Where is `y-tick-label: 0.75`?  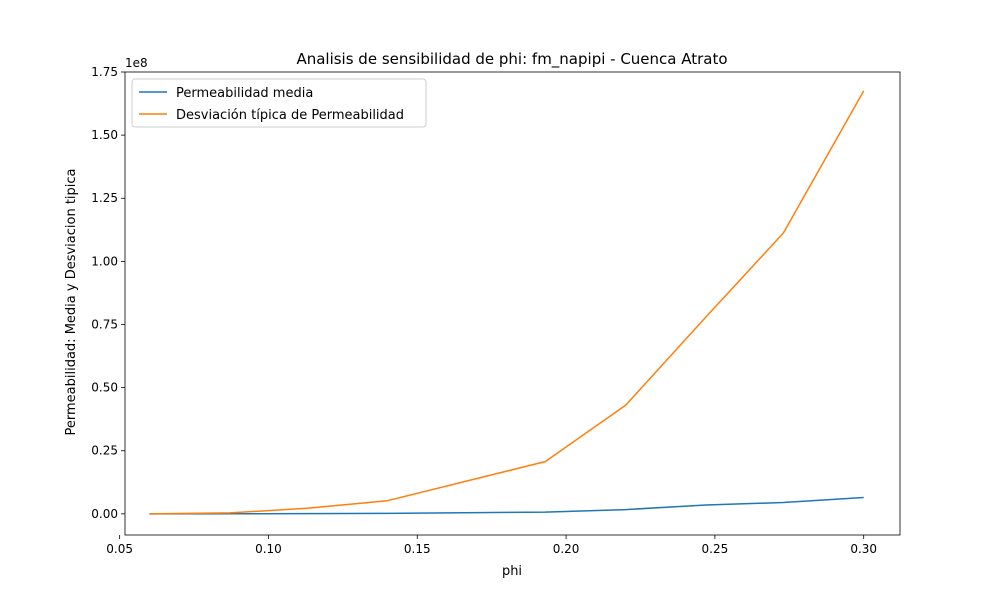
y-tick-label: 0.75 is located at coordinates (104, 324).